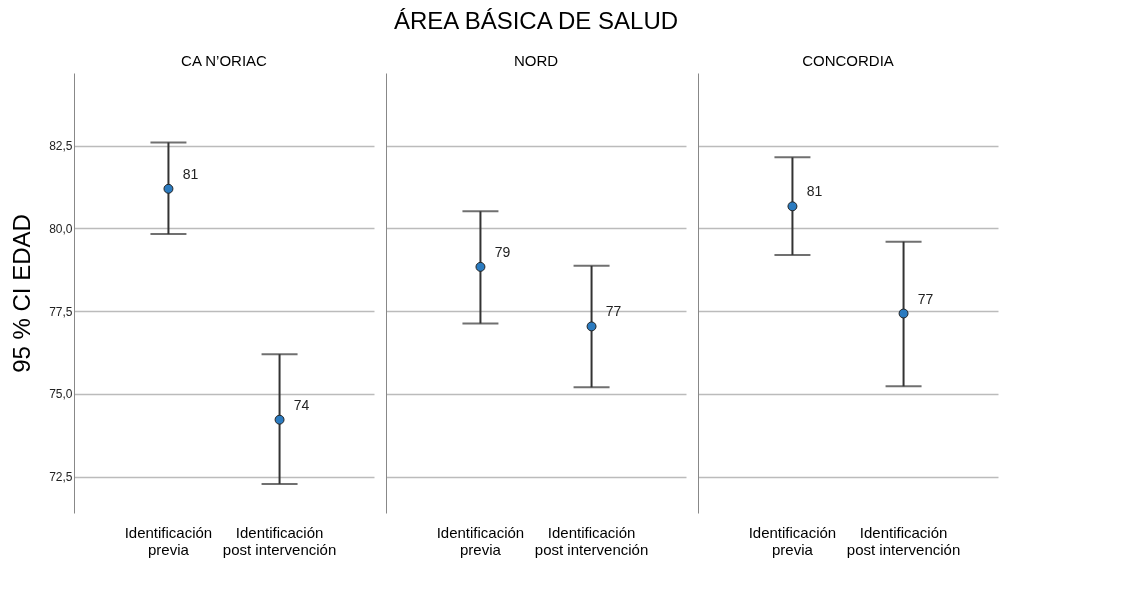  Describe the element at coordinates (848, 60) in the screenshot. I see `chart-subtitle: CONCORDIA` at that location.